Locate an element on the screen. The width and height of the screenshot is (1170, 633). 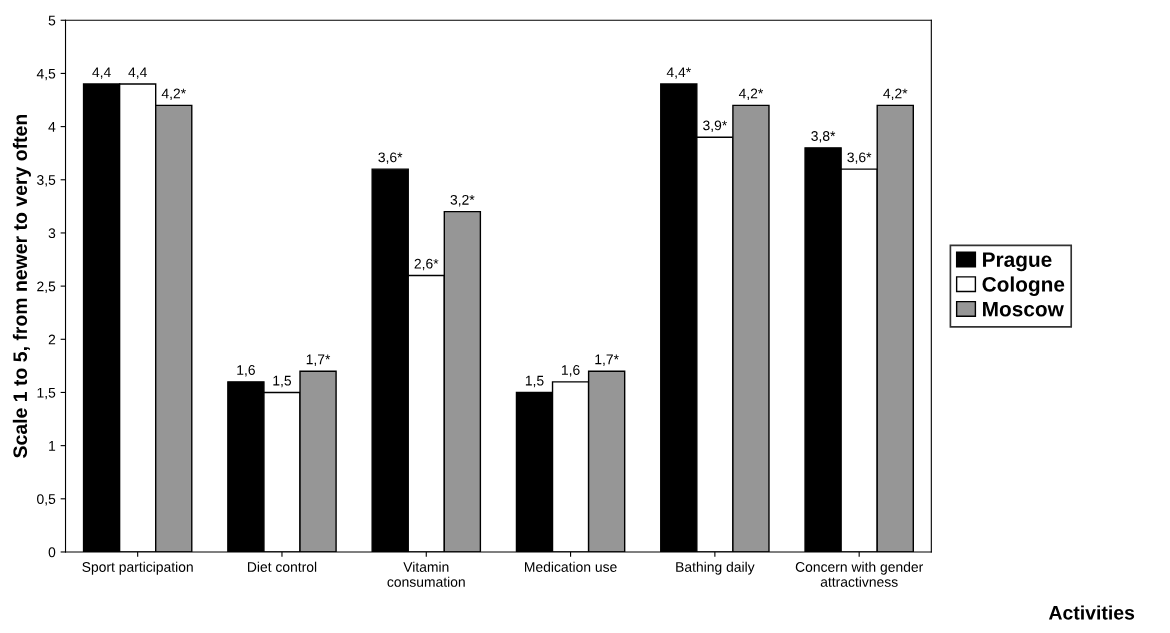
y-tick-label: 1,5 is located at coordinates (46, 393).